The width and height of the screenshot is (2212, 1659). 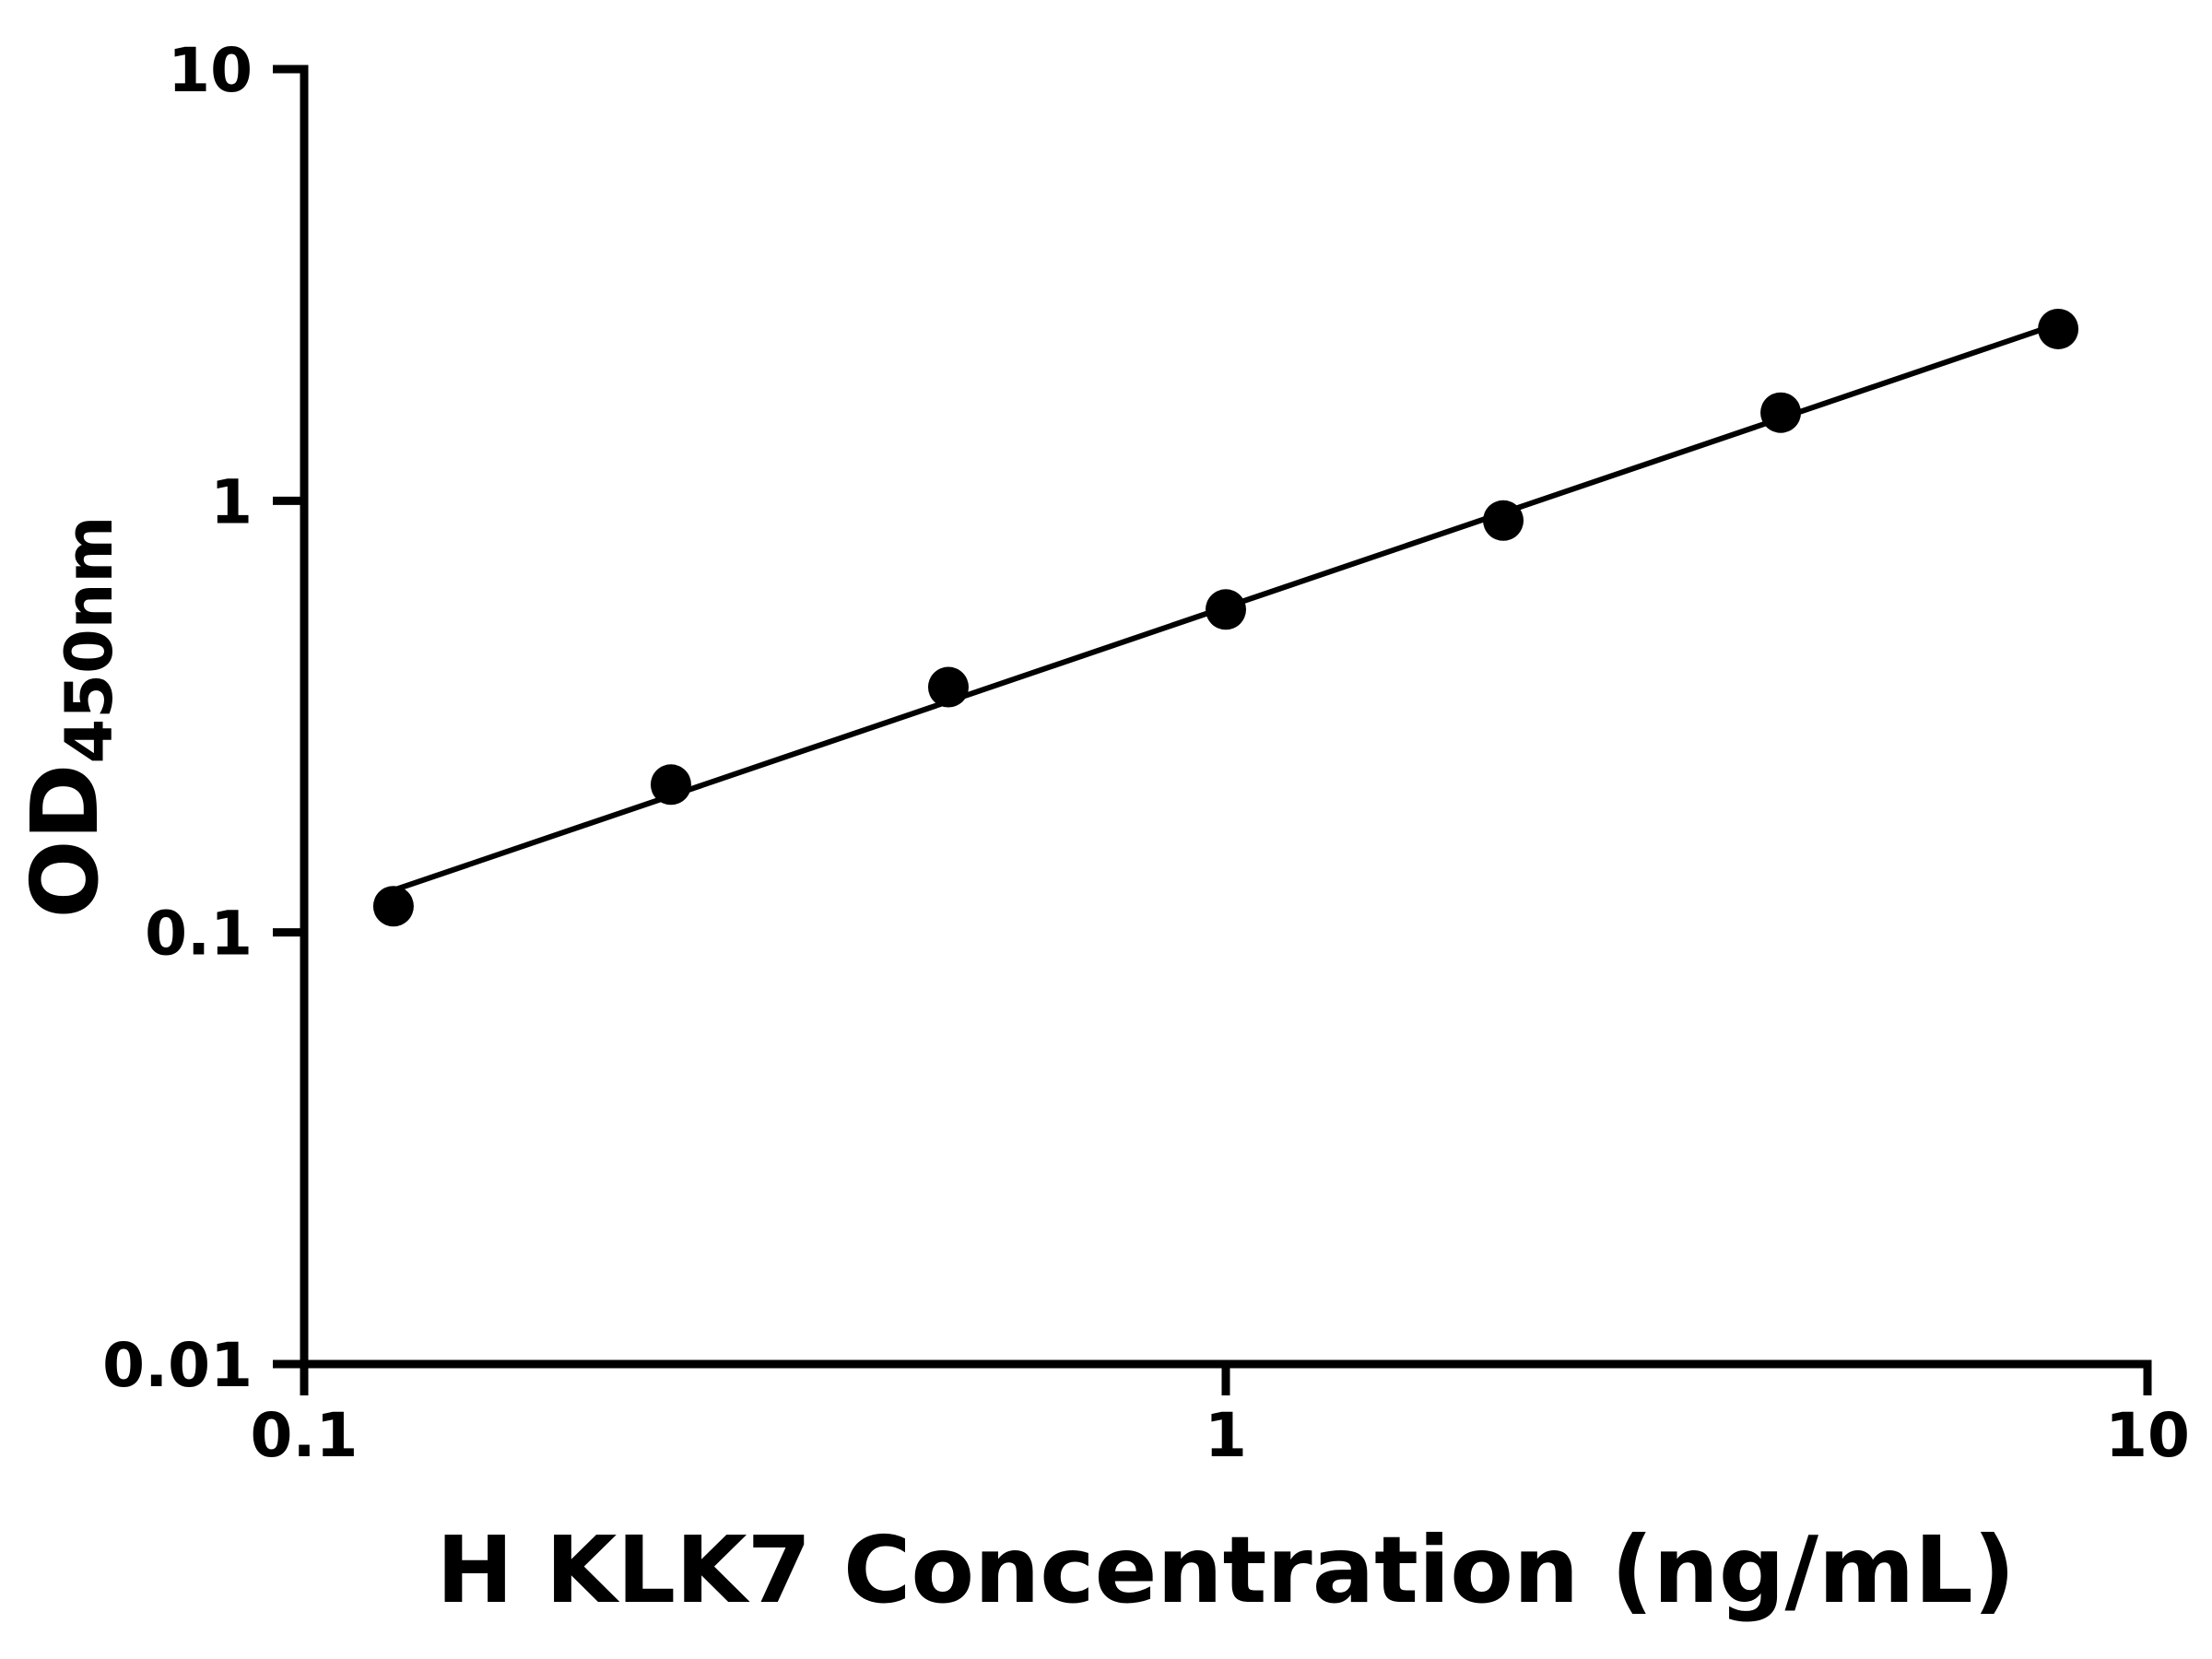 I want to click on x-tick-label: 0.1, so click(x=305, y=1435).